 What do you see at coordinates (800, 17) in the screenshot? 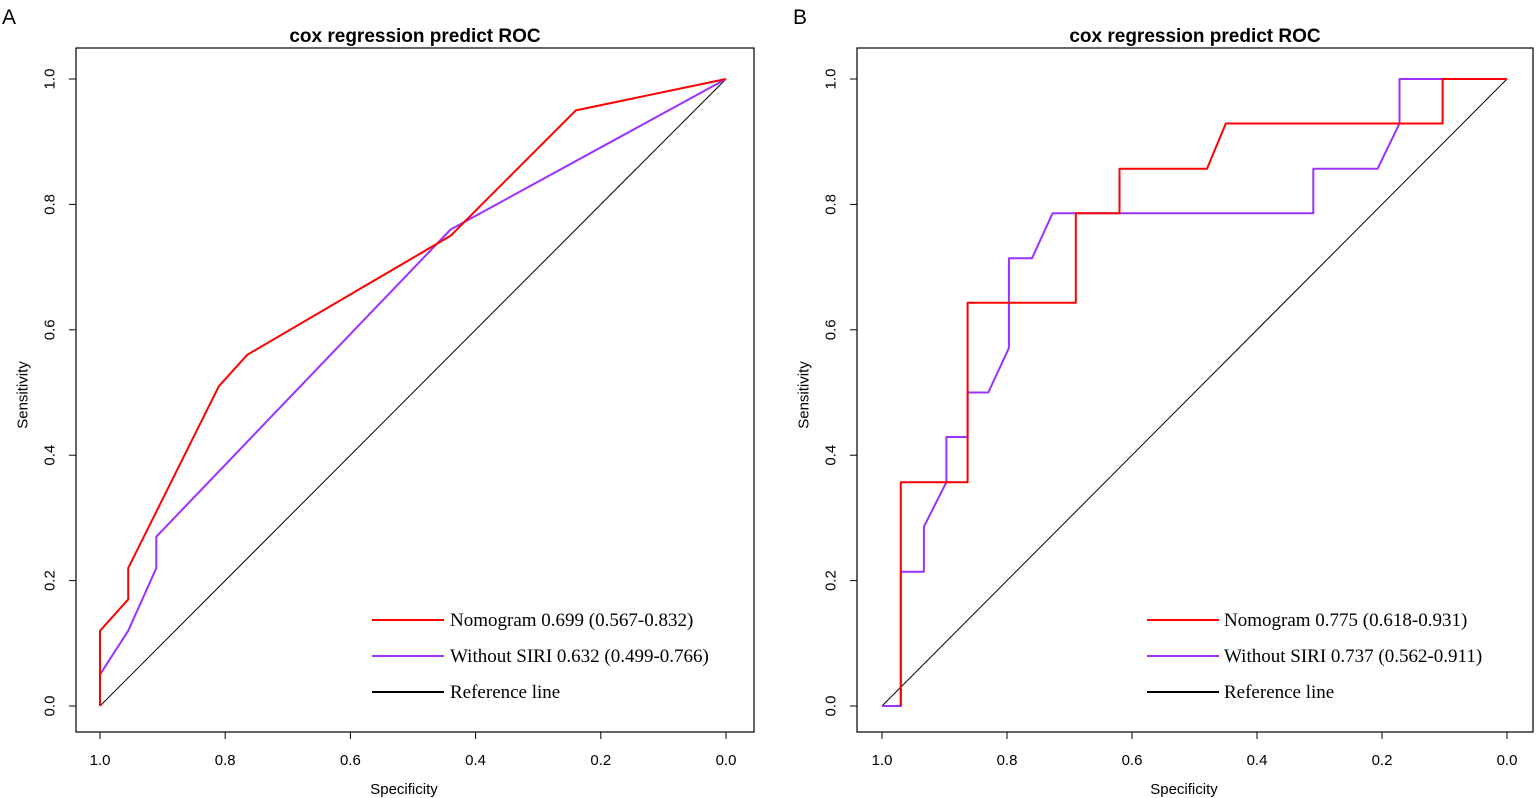
I see `panel-label: B` at bounding box center [800, 17].